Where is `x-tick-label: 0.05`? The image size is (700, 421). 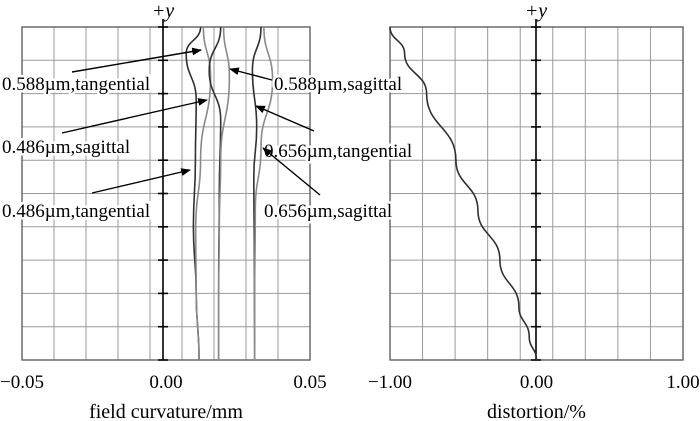 x-tick-label: 0.05 is located at coordinates (309, 382).